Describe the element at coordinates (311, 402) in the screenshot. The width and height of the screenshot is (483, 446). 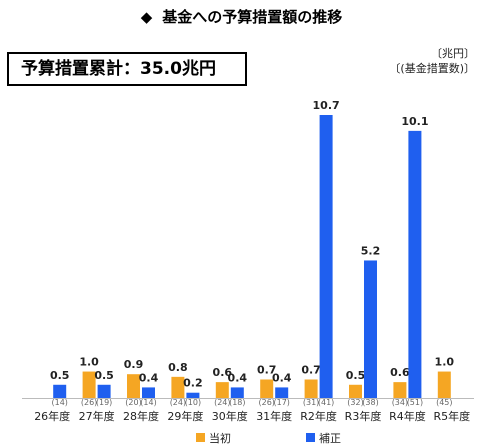
I see `fund-count-initial: (31)` at that location.